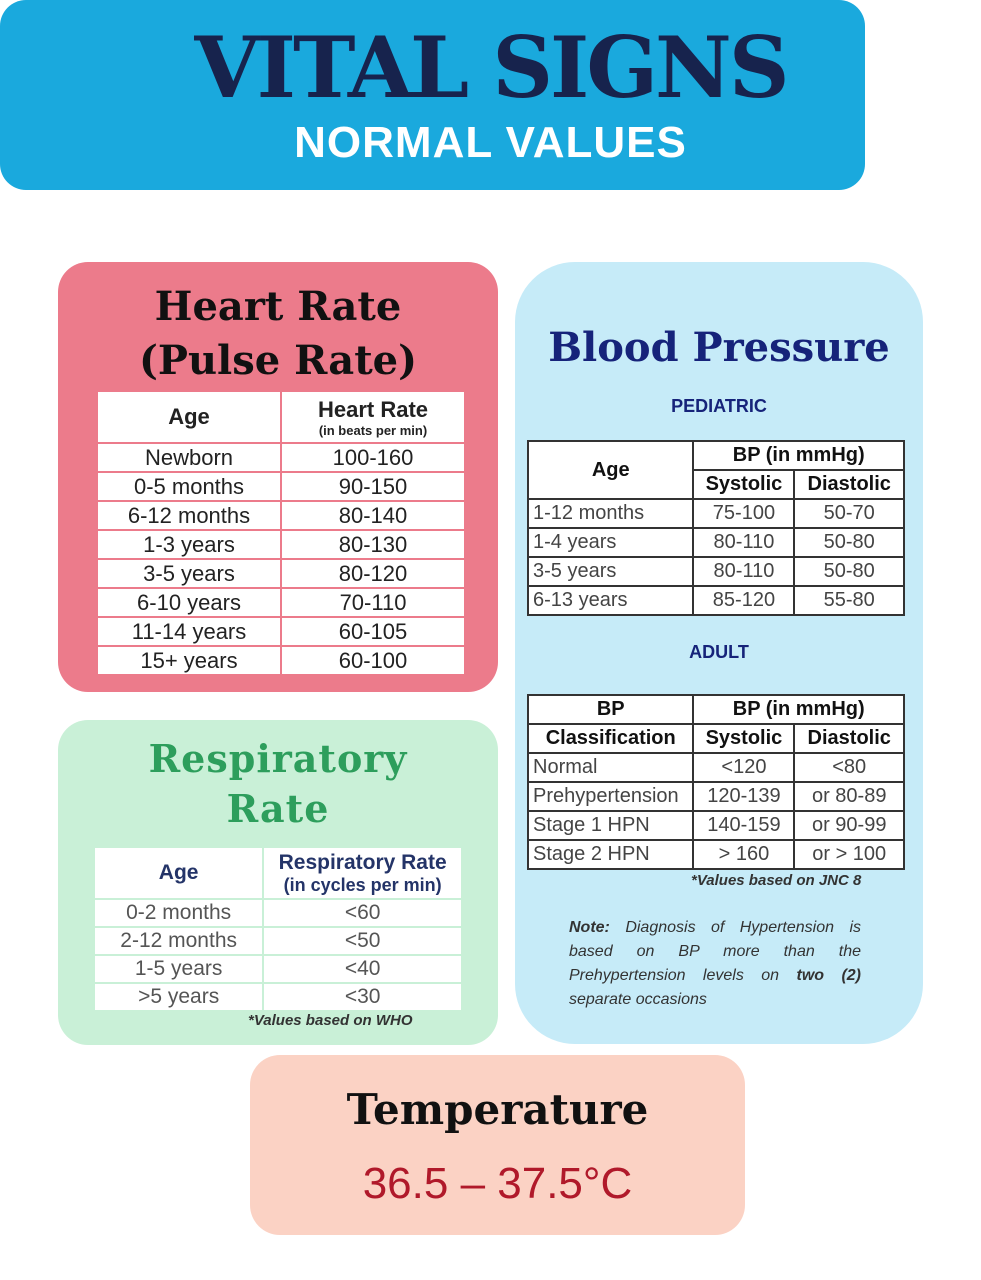  I want to click on table-cell: Stage 2 HPN, so click(610, 854).